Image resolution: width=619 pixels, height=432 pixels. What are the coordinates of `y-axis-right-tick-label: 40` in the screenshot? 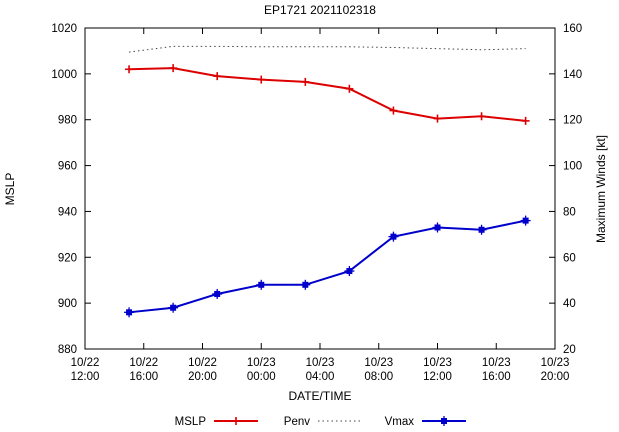 It's located at (569, 304).